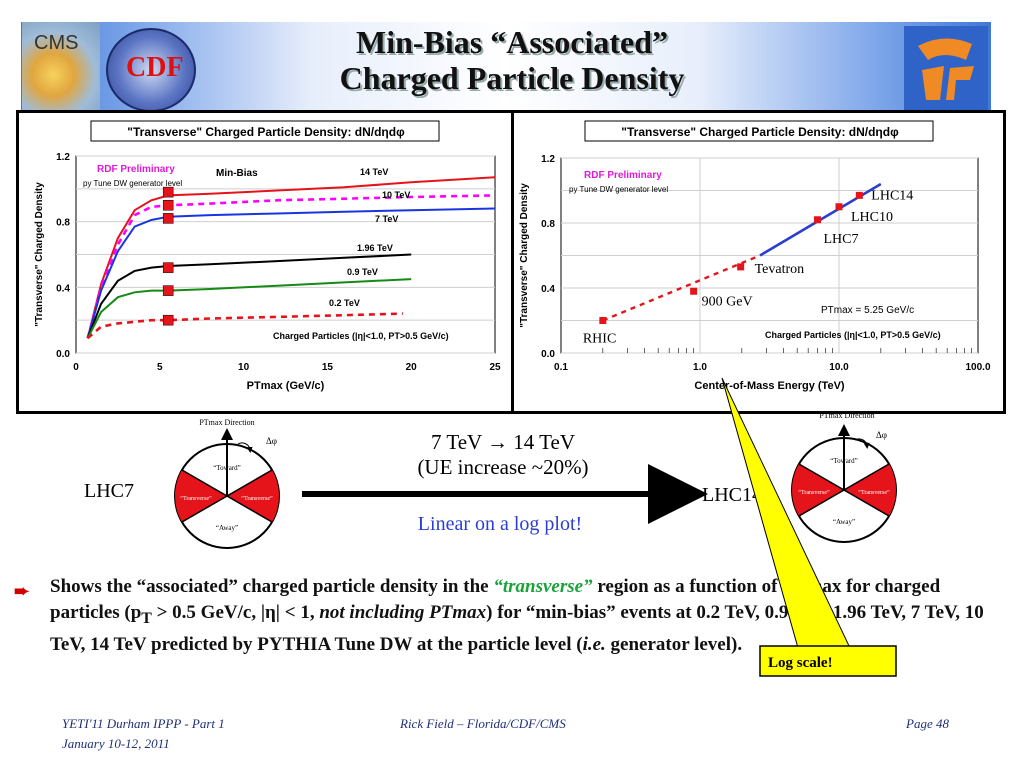  I want to click on wheel-right-dphi: Δφ, so click(881, 435).